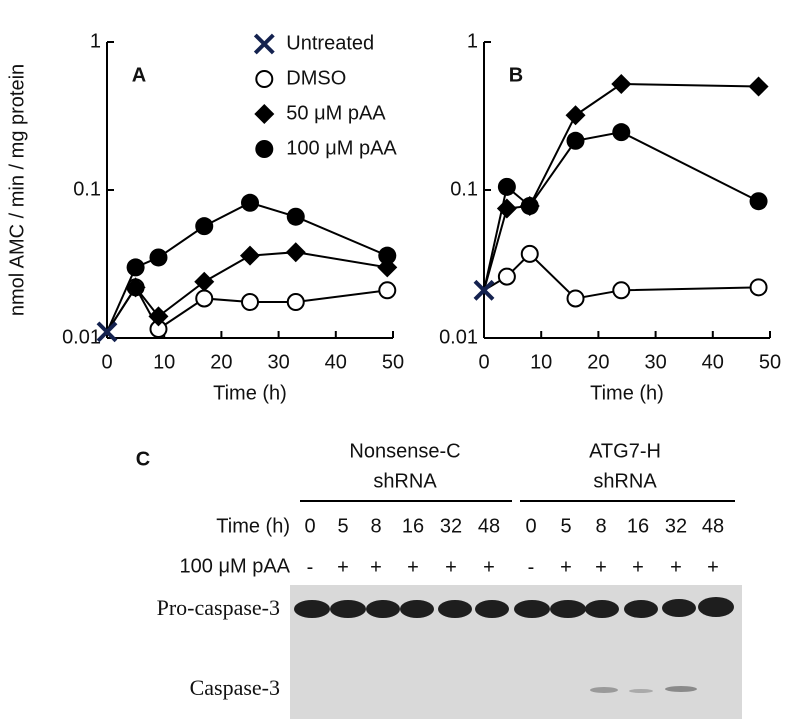  What do you see at coordinates (121, 299) in the screenshot?
I see `connector` at bounding box center [121, 299].